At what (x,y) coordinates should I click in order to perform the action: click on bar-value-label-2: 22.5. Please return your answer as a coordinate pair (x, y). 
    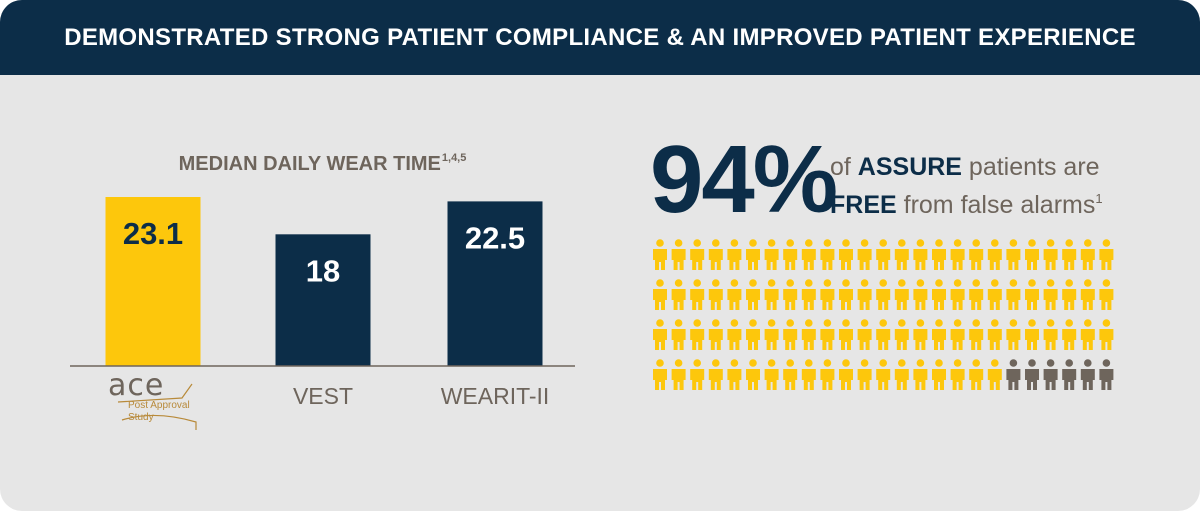
    Looking at the image, I should click on (495, 237).